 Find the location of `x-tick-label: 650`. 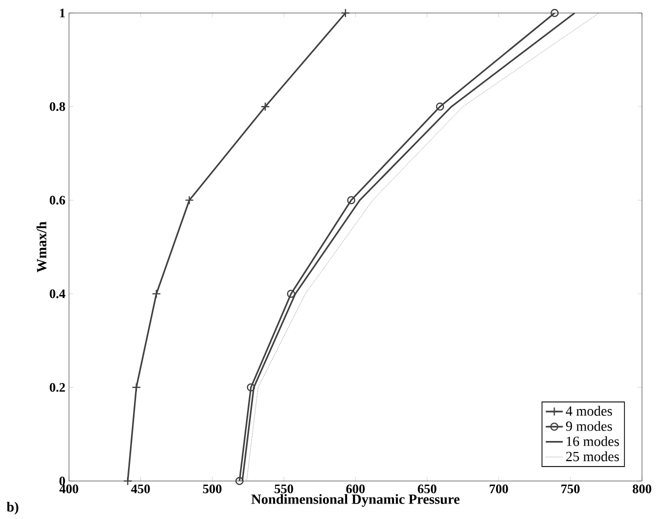

x-tick-label: 650 is located at coordinates (427, 489).